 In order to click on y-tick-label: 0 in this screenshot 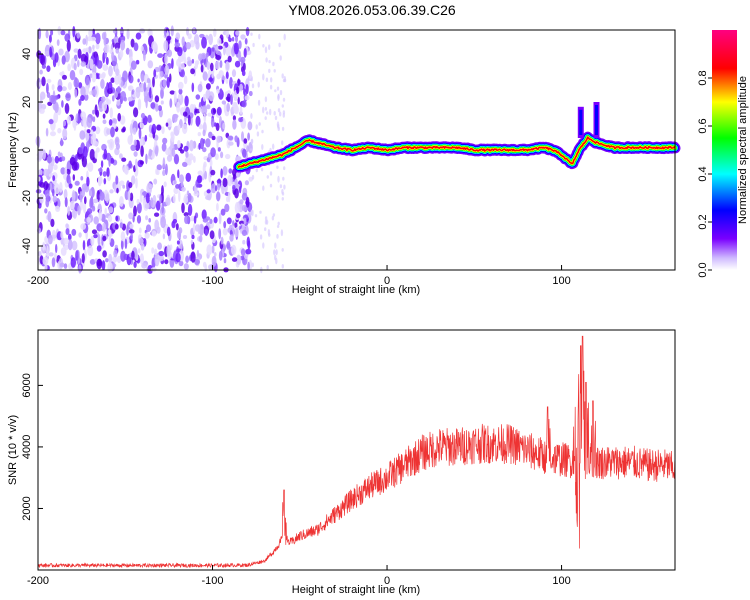, I will do `click(27, 150)`.